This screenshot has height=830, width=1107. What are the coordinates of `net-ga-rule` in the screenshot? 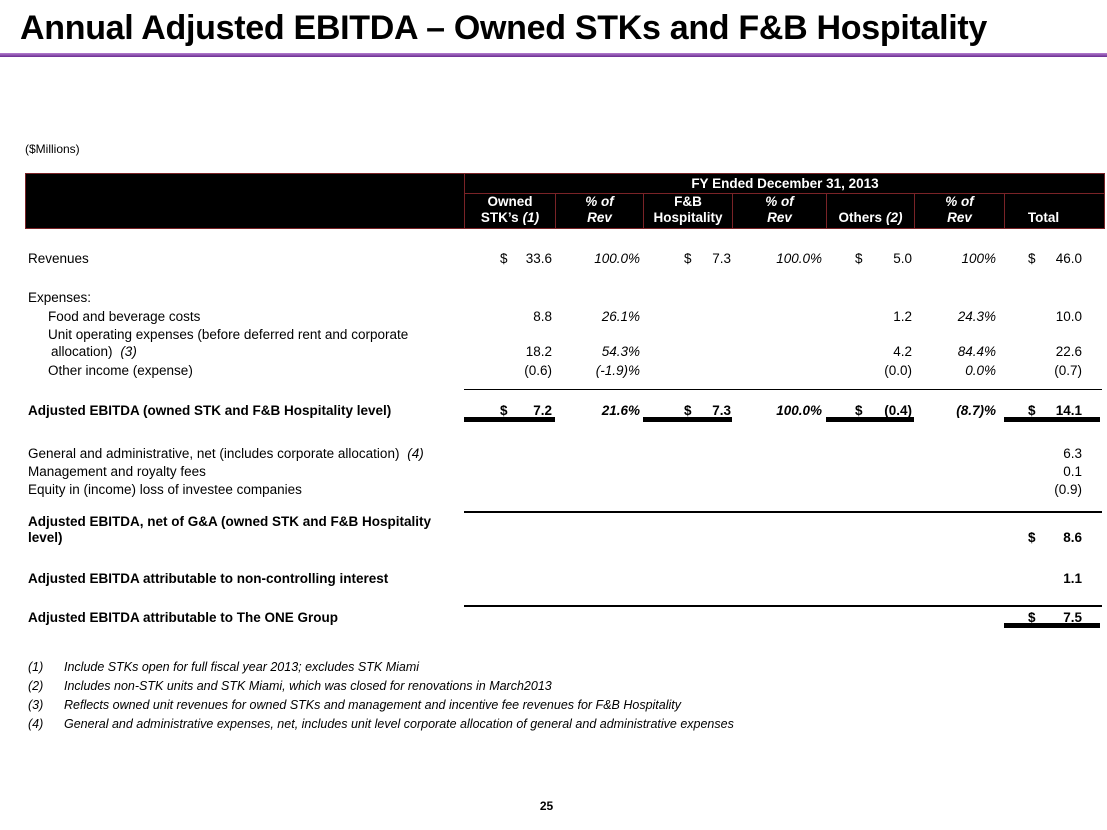 It's located at (783, 512).